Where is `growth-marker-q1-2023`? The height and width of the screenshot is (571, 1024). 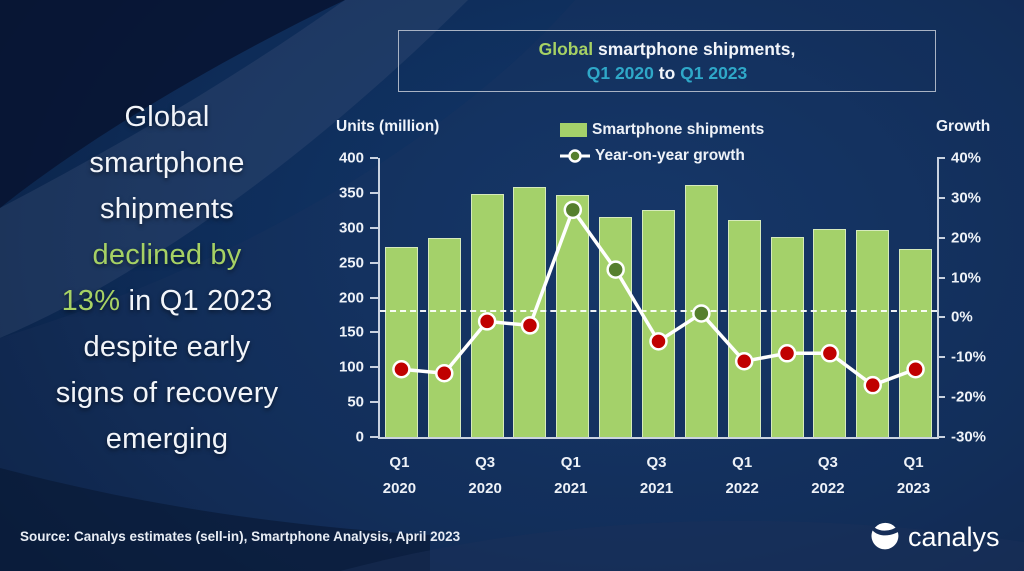
growth-marker-q1-2023 is located at coordinates (915, 369).